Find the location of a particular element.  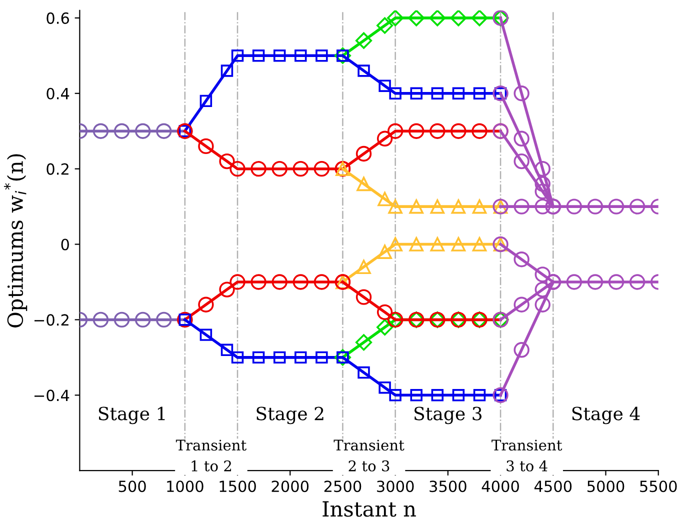

x-tick-label: 1000 is located at coordinates (185, 486).